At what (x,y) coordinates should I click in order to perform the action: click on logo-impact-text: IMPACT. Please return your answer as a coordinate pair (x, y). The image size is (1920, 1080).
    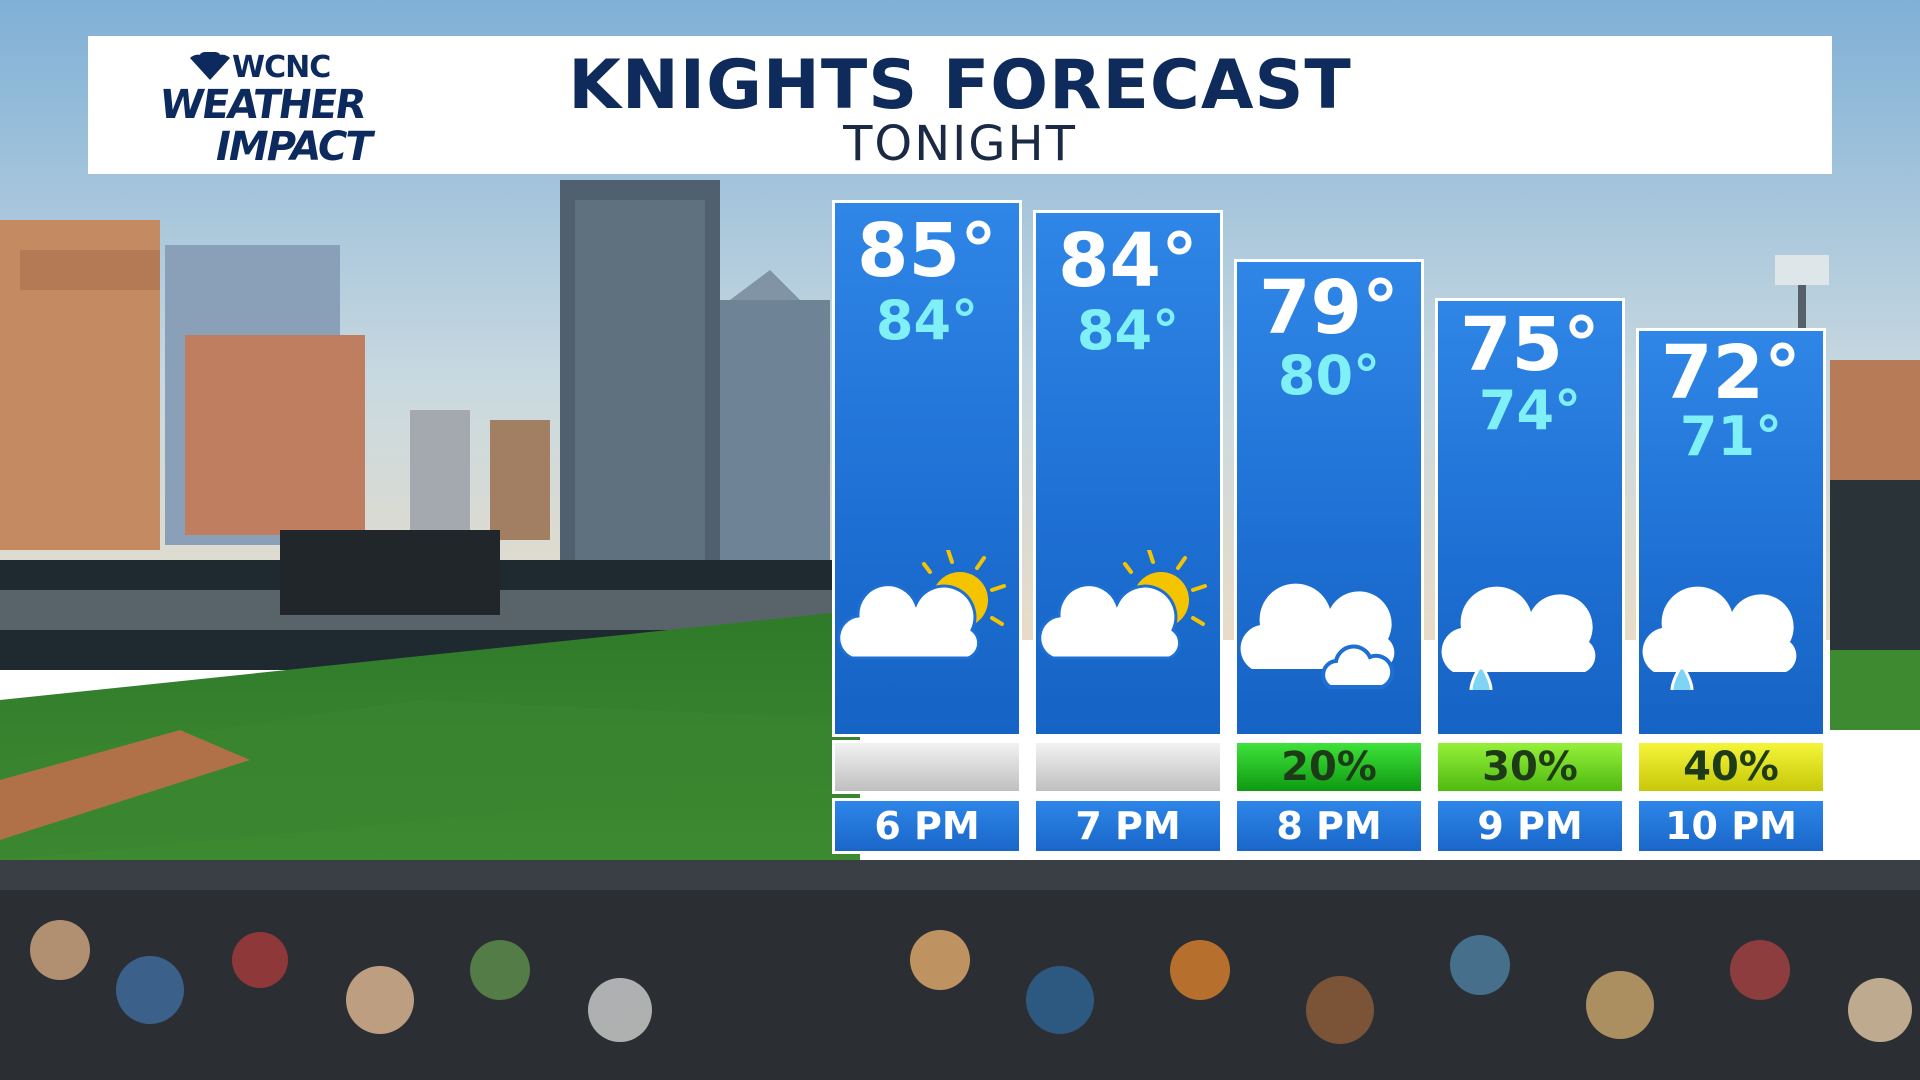
    Looking at the image, I should click on (294, 147).